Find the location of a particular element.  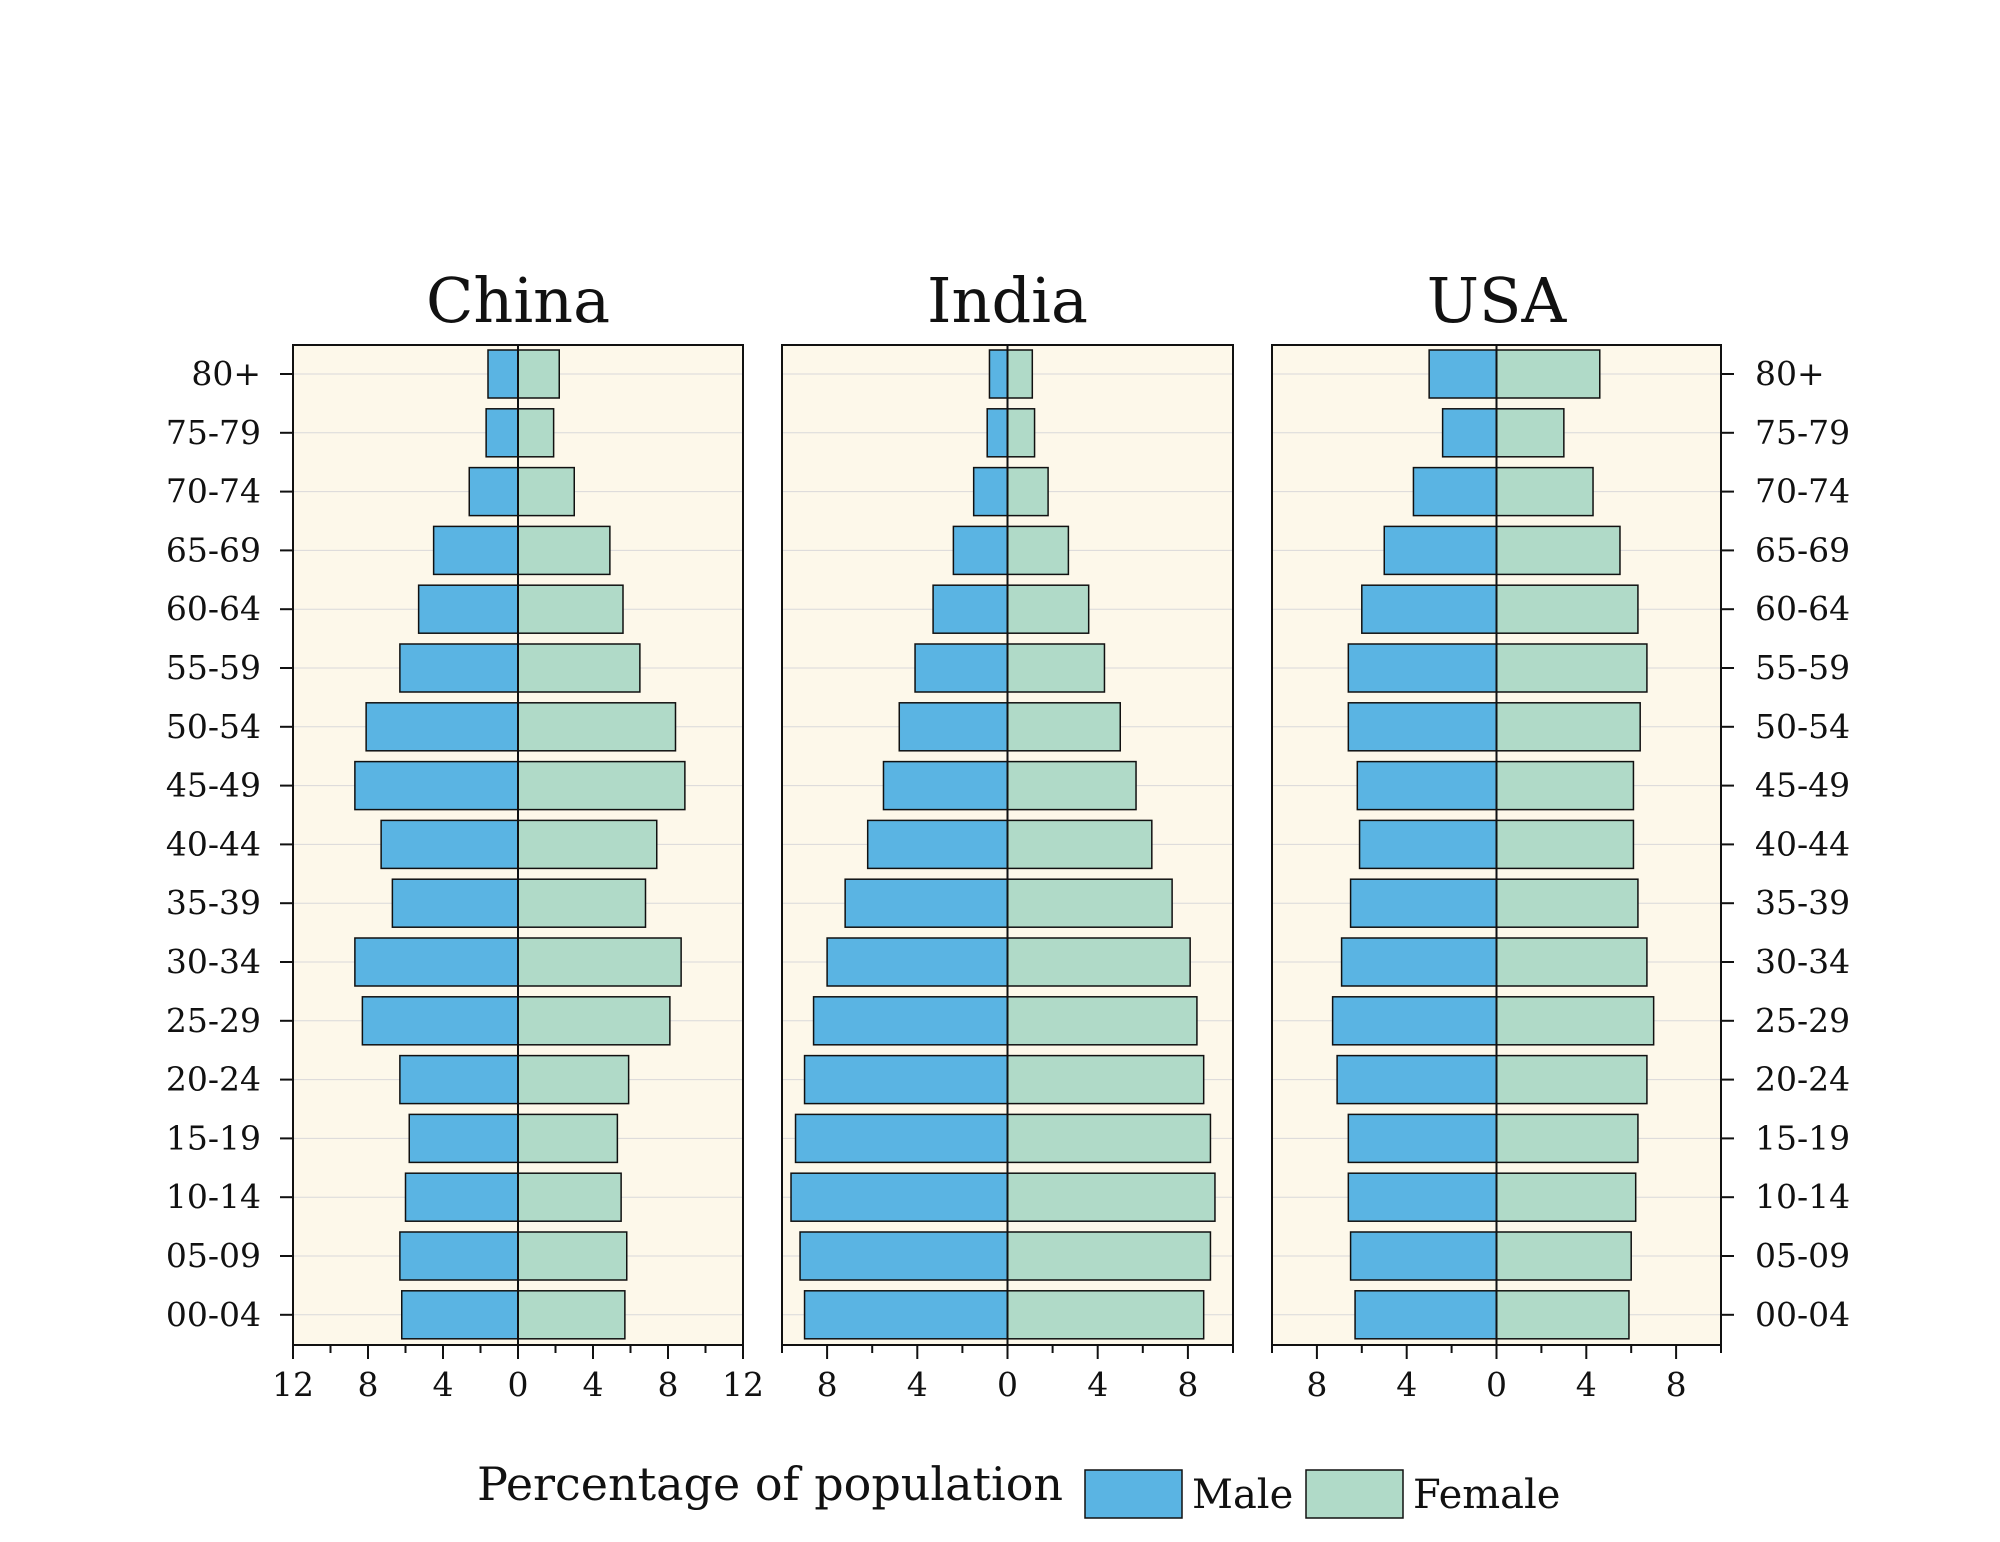

y-tick-label: 05-09 is located at coordinates (213, 1255).